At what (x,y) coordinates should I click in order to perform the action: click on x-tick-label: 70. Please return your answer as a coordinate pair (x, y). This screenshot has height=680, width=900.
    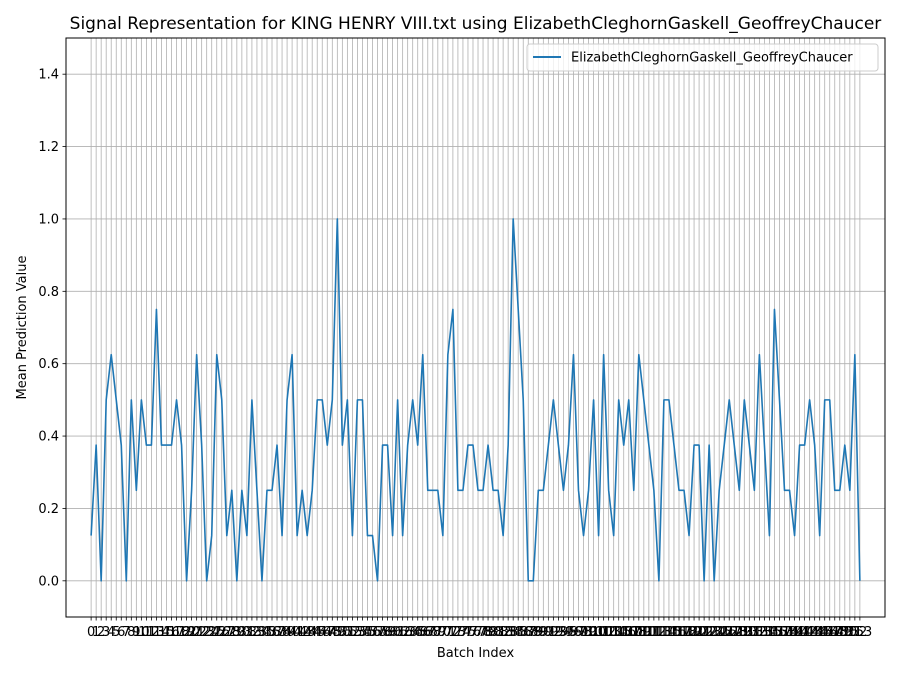
    Looking at the image, I should click on (443, 632).